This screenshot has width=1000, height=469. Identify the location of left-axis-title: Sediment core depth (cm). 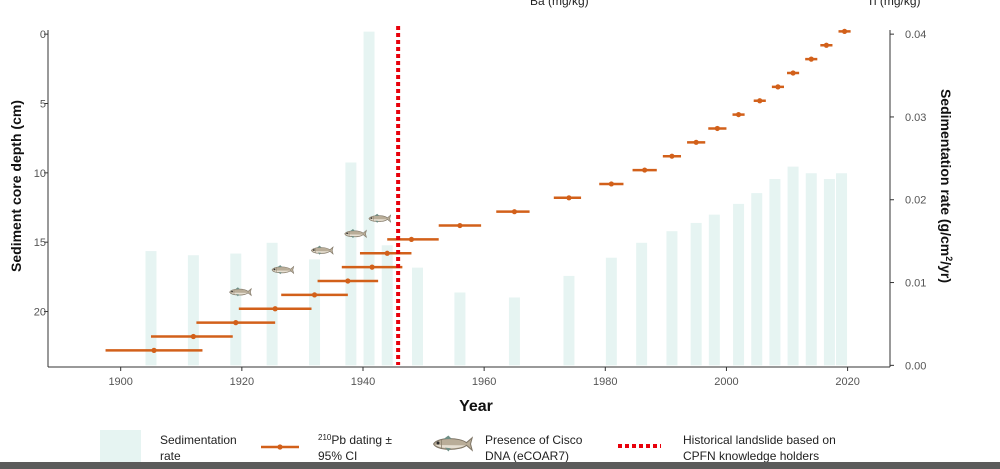
(16, 186).